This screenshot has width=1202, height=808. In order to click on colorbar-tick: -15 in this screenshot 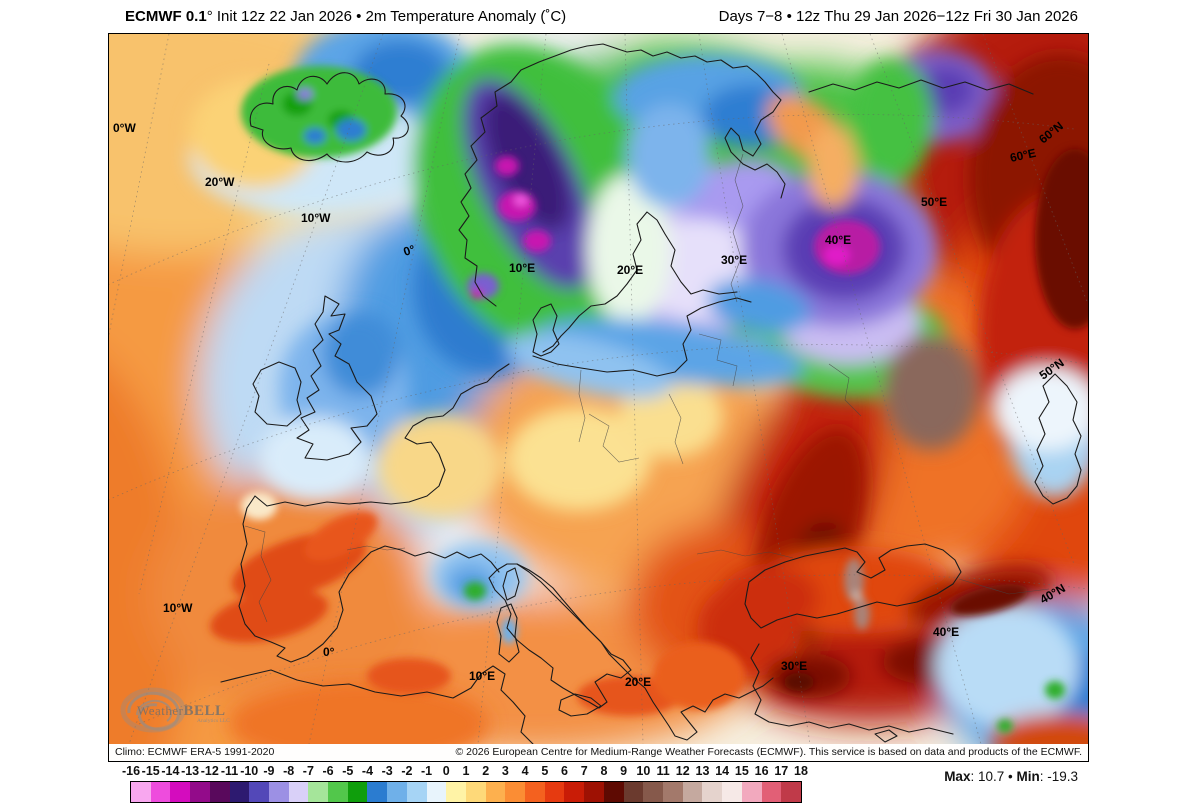, I will do `click(150, 771)`.